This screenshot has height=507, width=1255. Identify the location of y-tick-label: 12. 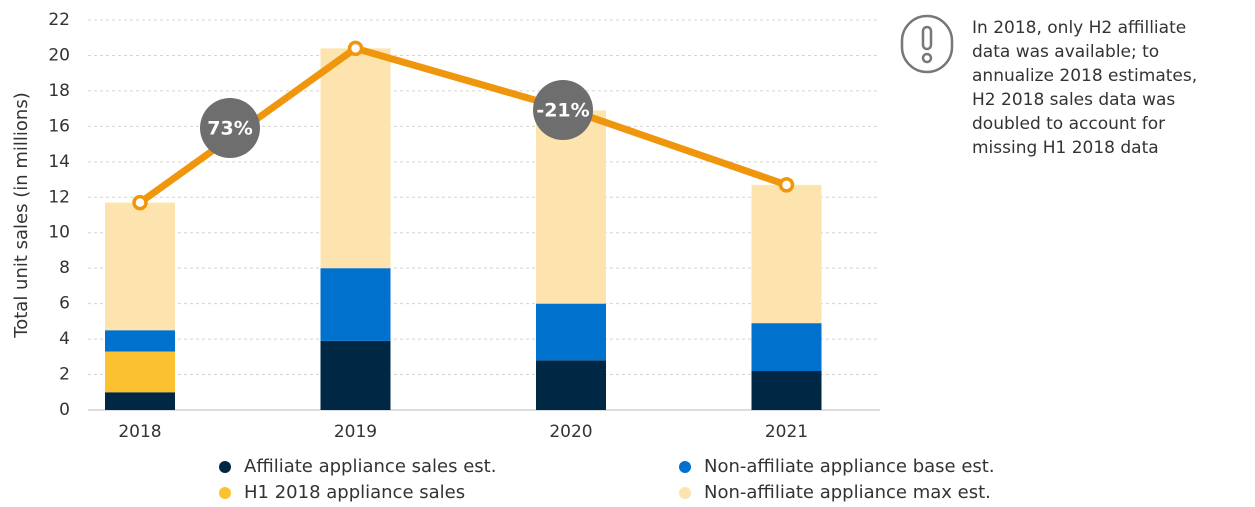
(59, 197).